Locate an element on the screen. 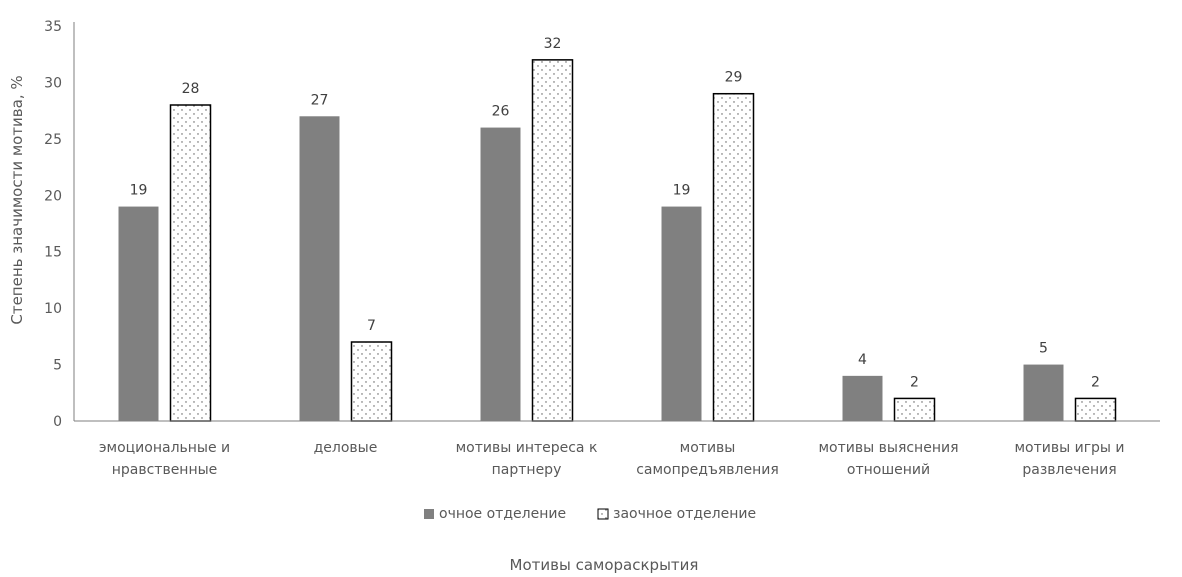  y-tick-label: 15 is located at coordinates (53, 253).